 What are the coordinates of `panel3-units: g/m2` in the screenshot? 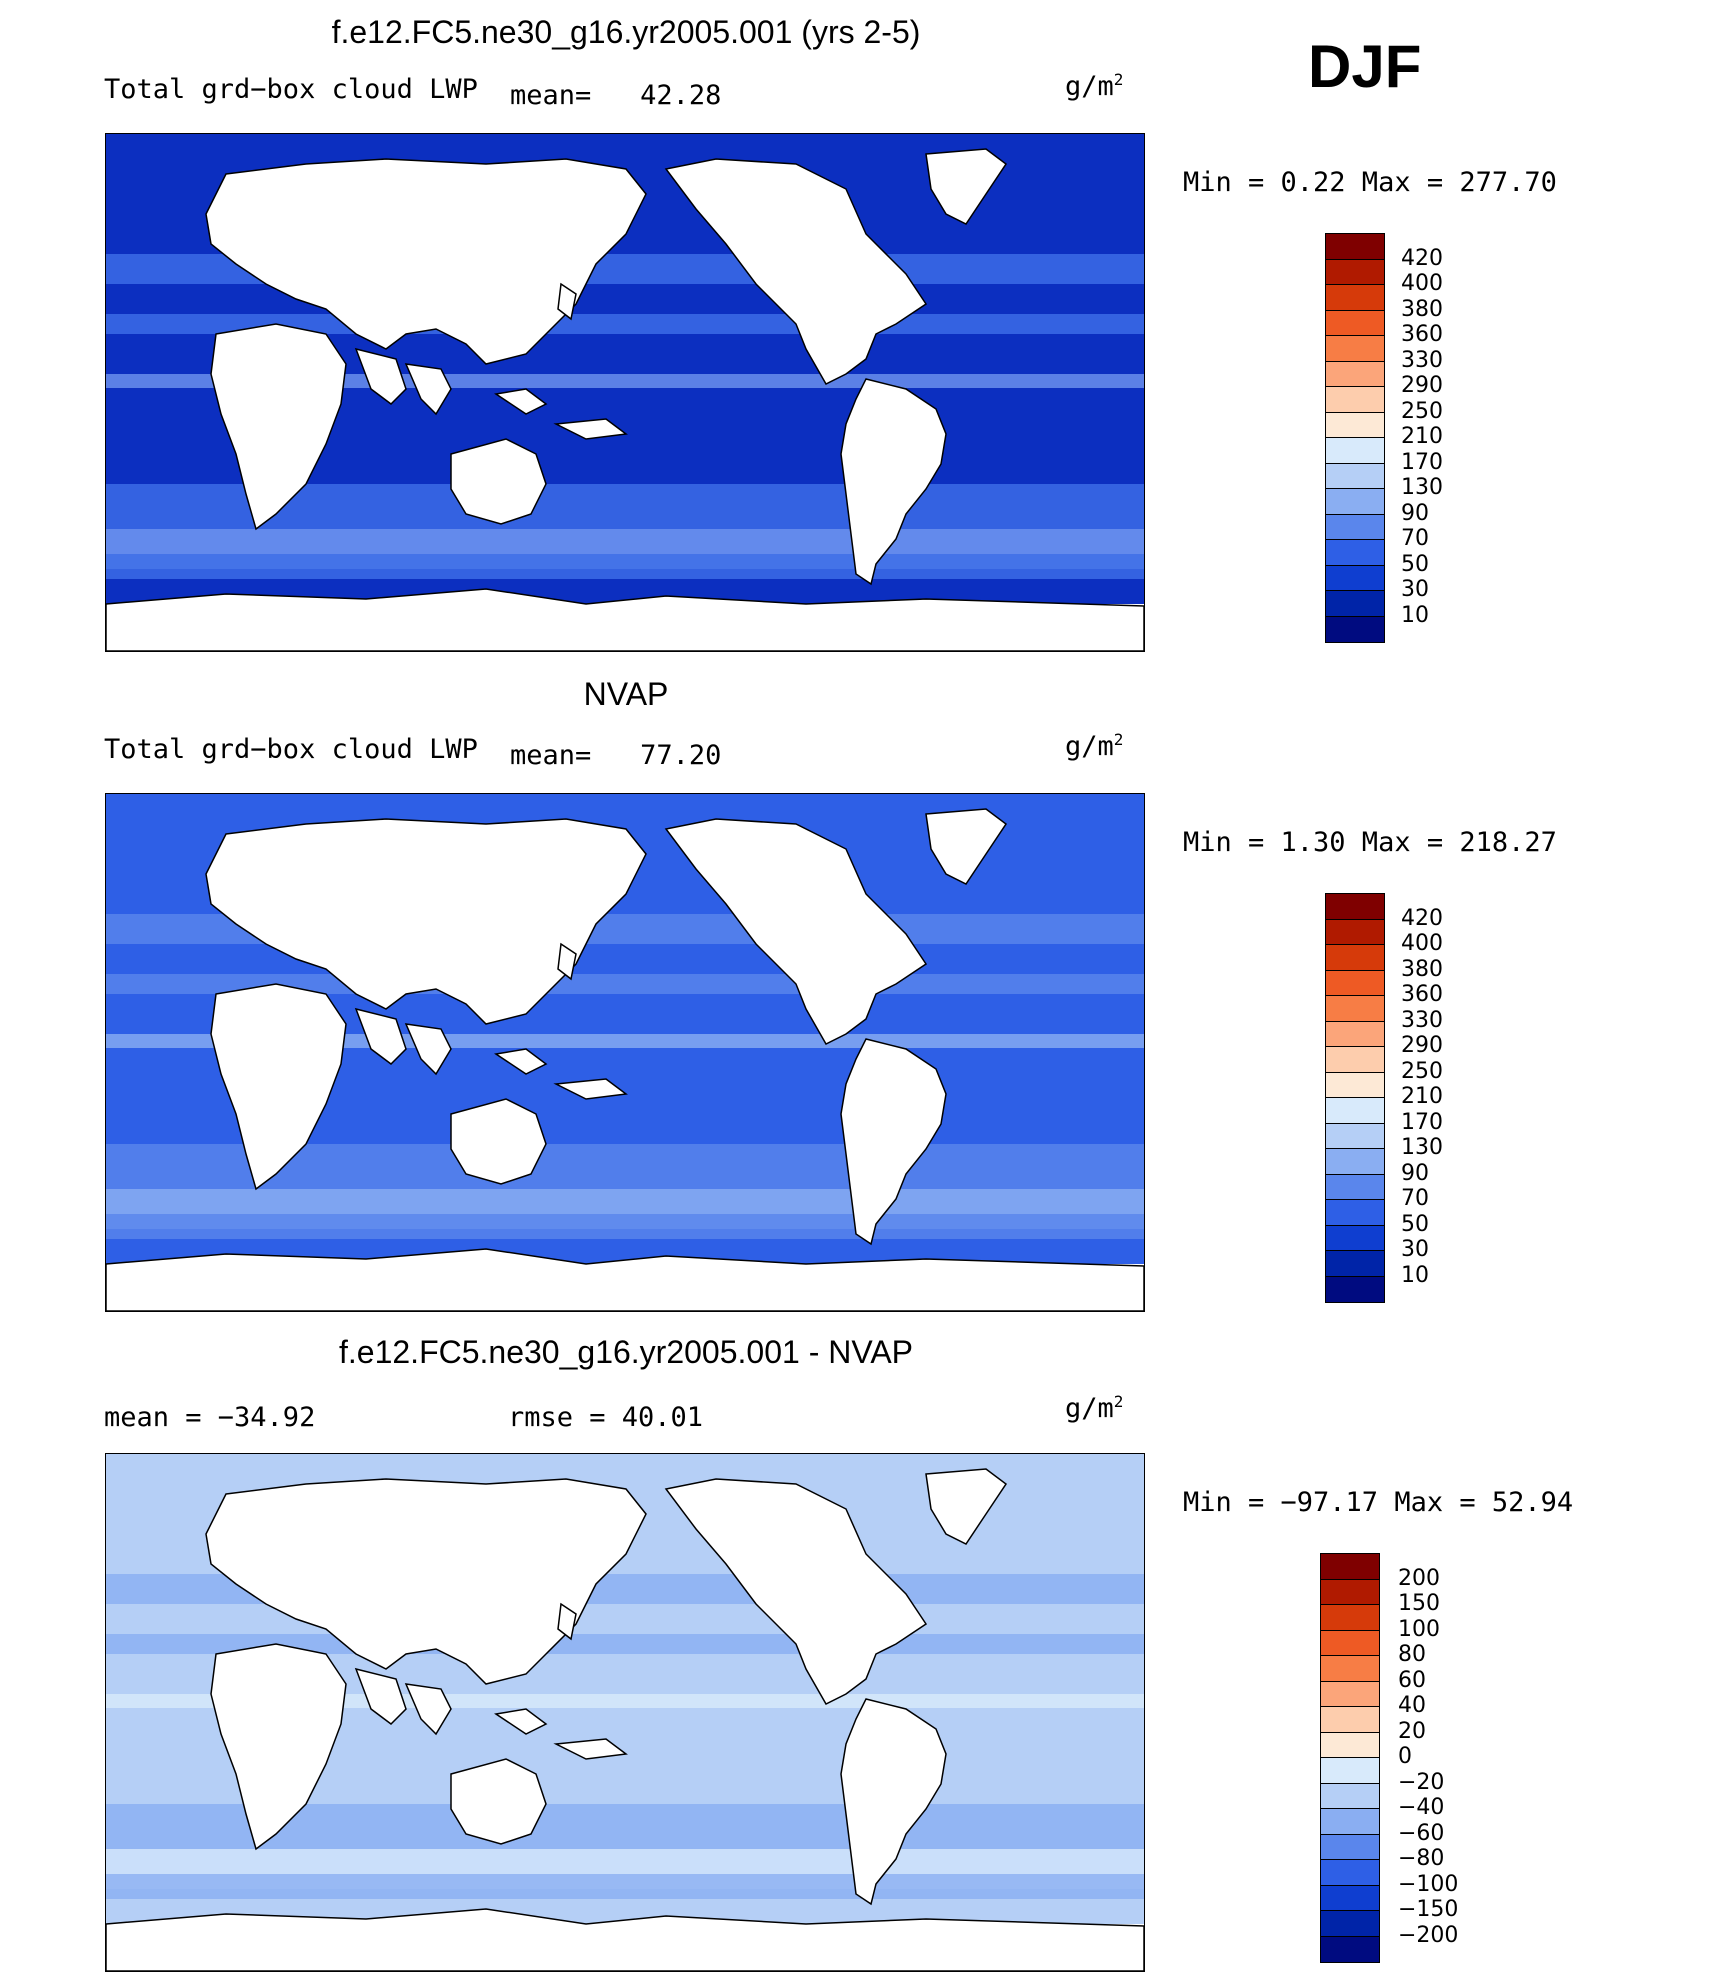 It's located at (1094, 1408).